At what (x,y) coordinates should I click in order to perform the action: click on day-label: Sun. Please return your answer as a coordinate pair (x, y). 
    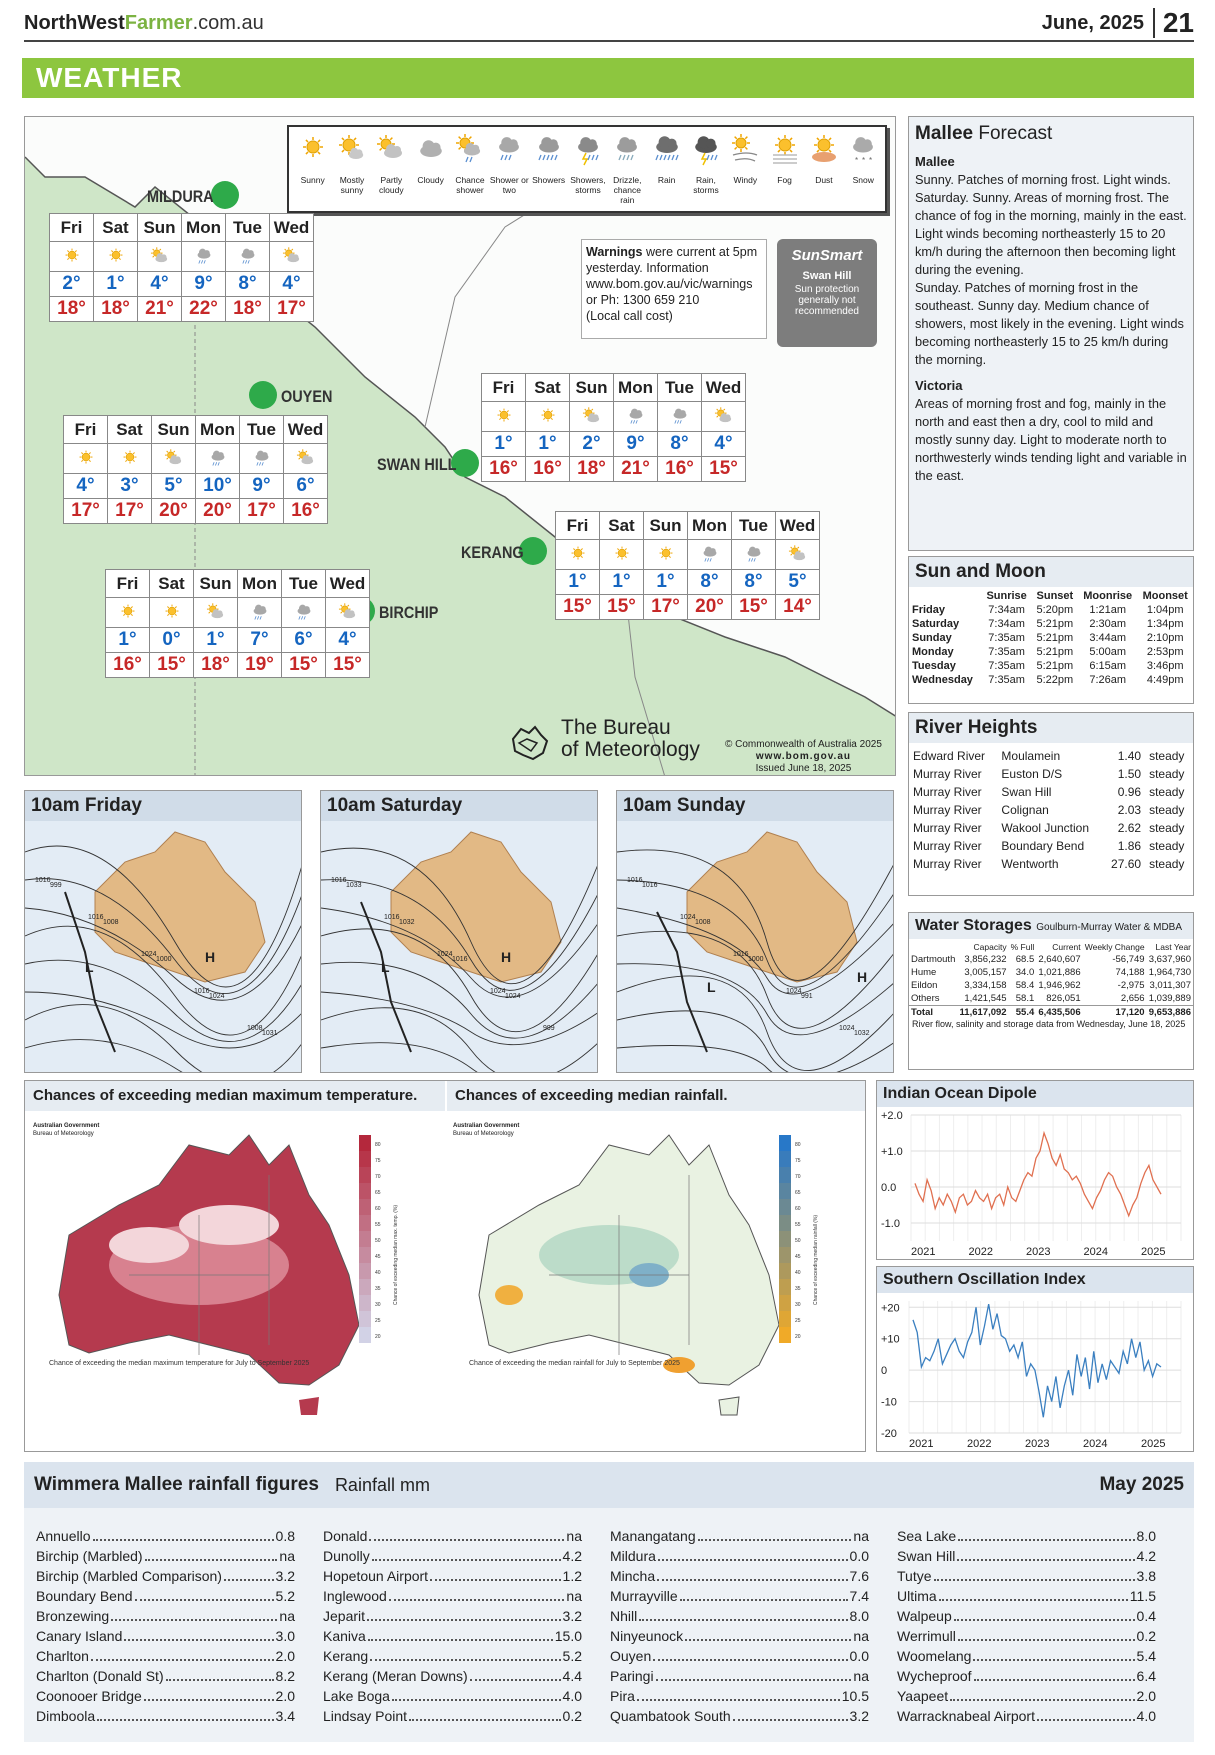
    Looking at the image, I should click on (215, 583).